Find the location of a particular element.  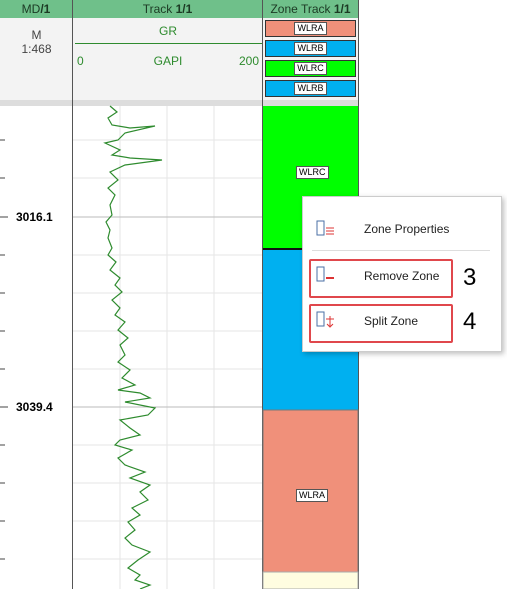

zone-header-label: WLRC is located at coordinates (310, 68).